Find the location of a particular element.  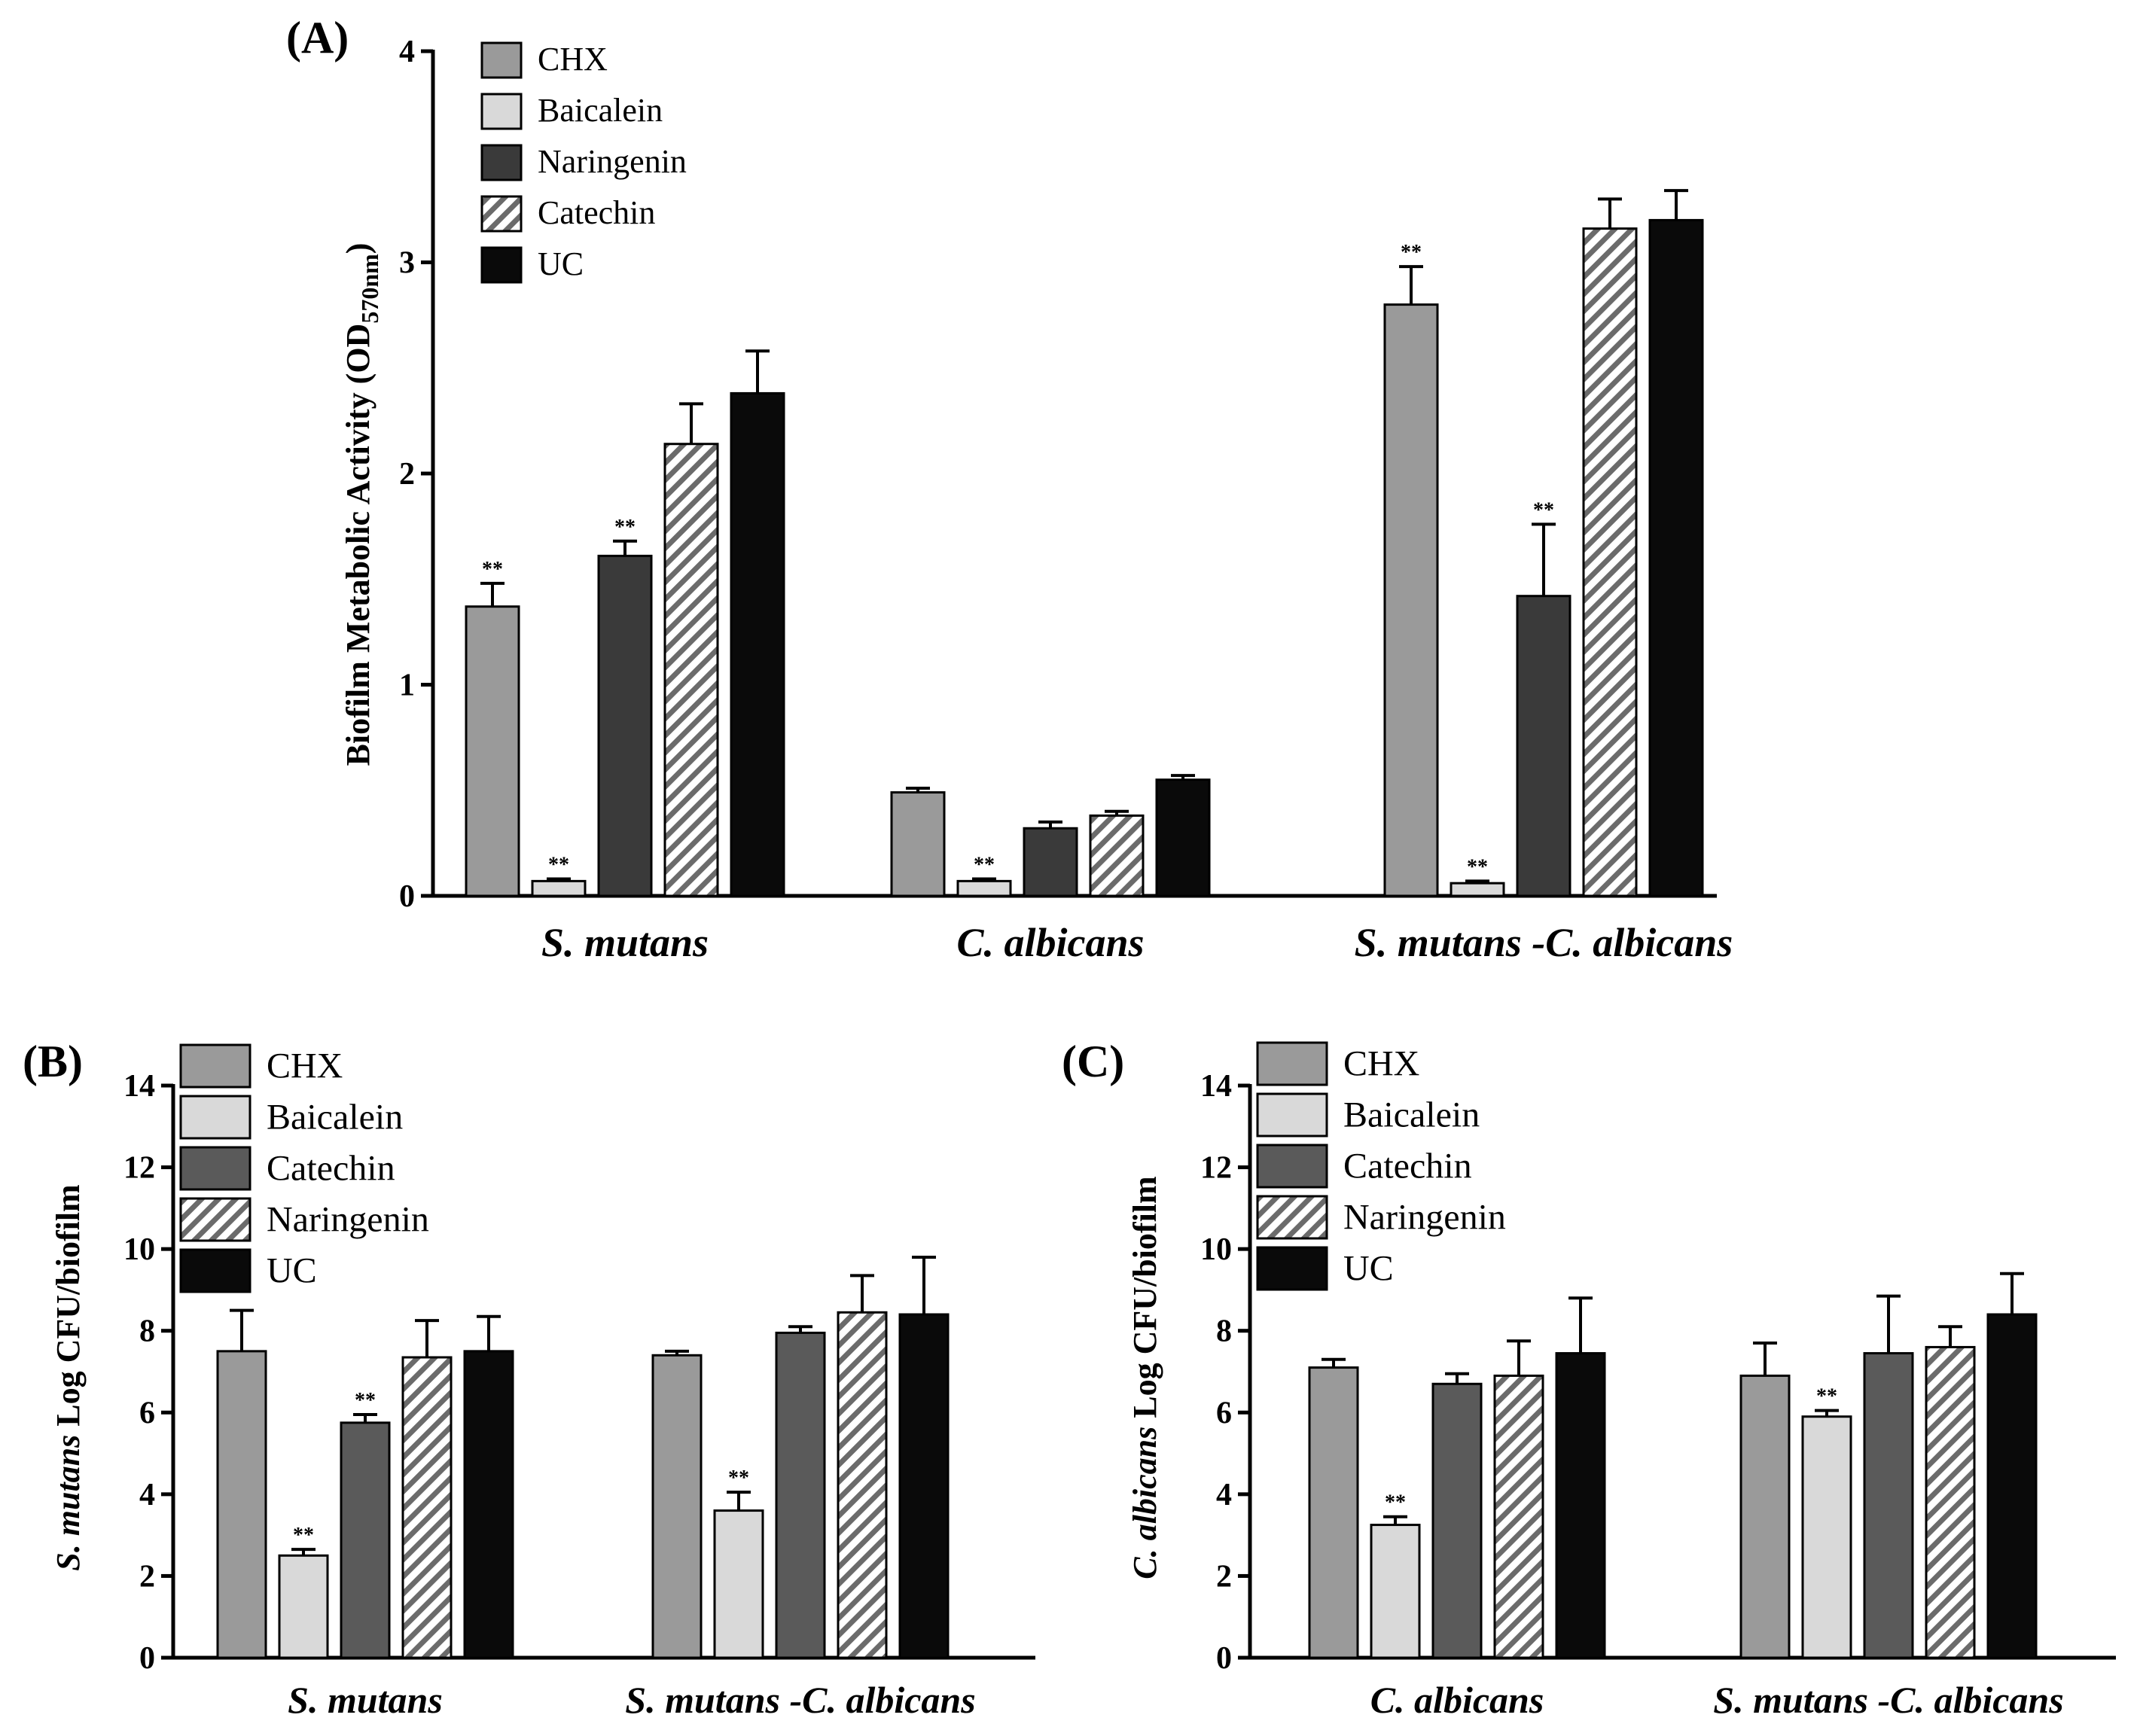

panel-a-legend-label: CHX is located at coordinates (573, 59).